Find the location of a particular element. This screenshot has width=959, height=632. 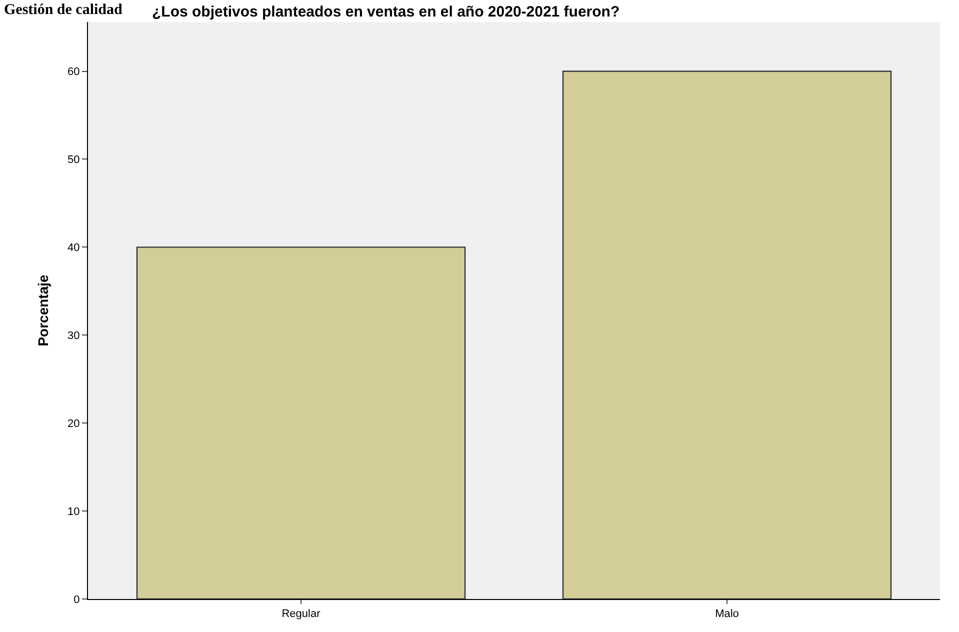

y-tick-label: 30 is located at coordinates (74, 336).